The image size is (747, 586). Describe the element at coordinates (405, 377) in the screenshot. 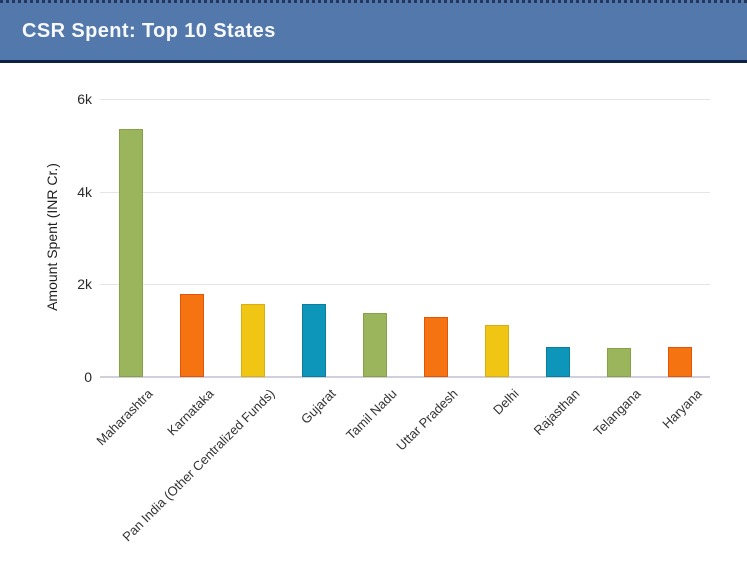

I see `x-axis-line` at that location.